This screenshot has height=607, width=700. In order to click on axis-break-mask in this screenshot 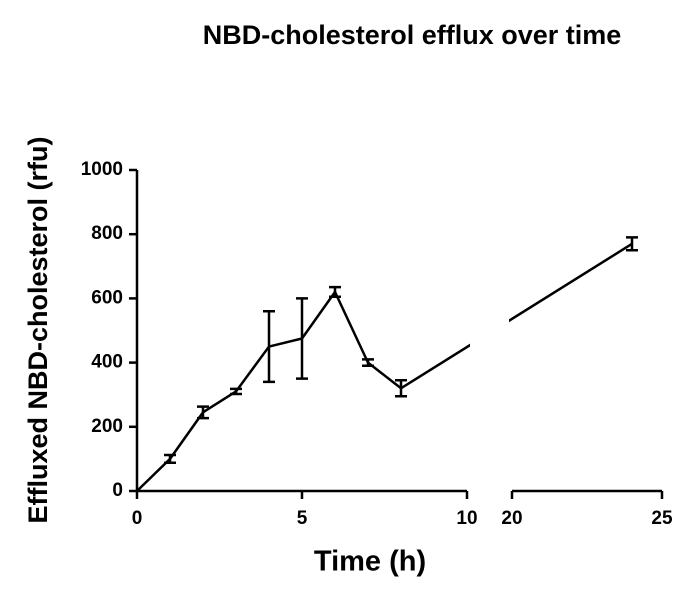, I will do `click(489, 325)`.